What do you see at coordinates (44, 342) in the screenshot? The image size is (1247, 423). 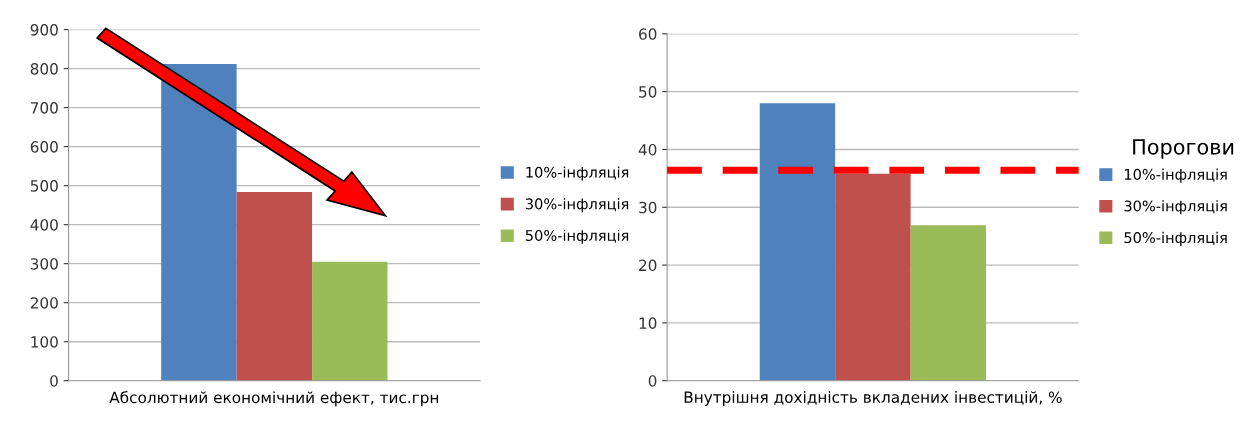 I see `y-tick-label: 100` at bounding box center [44, 342].